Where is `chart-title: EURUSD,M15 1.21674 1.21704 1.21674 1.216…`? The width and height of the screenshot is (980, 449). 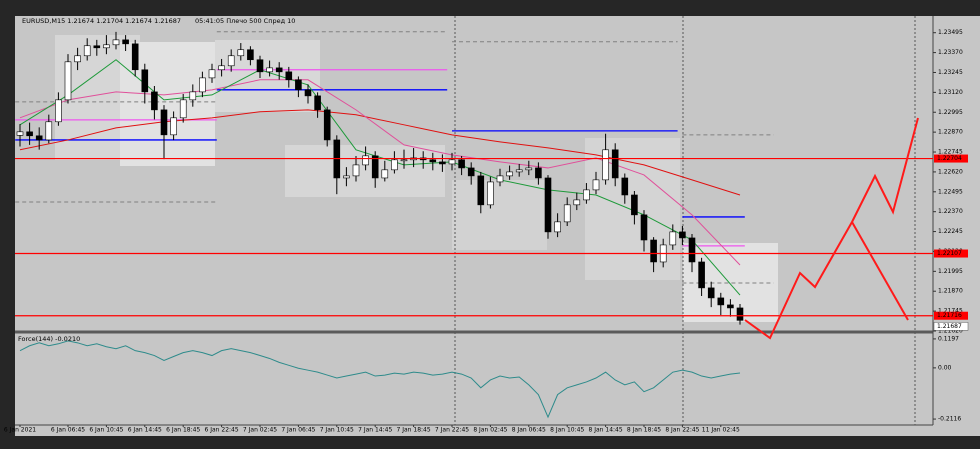
chart-title: EURUSD,M15 1.21674 1.21704 1.21674 1.216… is located at coordinates (101, 21).